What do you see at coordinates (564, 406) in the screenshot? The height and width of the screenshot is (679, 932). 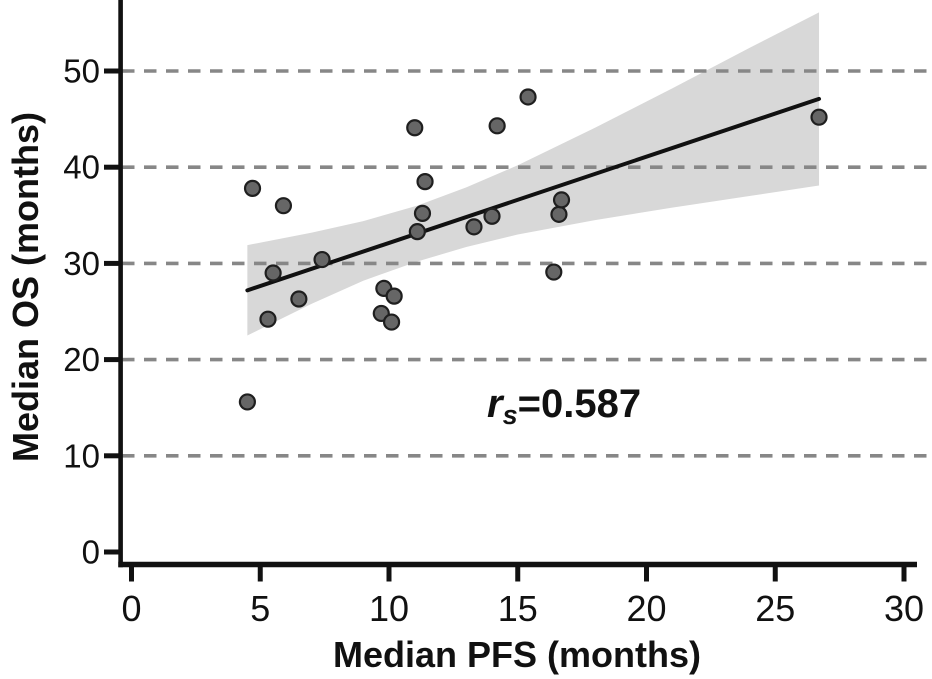 I see `correlation-annotation: rs=0.587` at bounding box center [564, 406].